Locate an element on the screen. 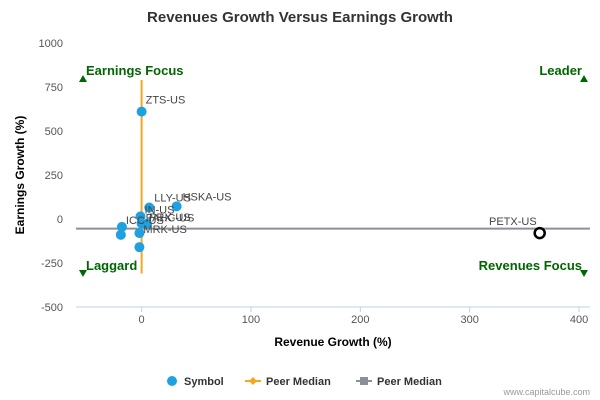  x-axis-ticks: 0 100 200 300 400 is located at coordinates (363, 316).